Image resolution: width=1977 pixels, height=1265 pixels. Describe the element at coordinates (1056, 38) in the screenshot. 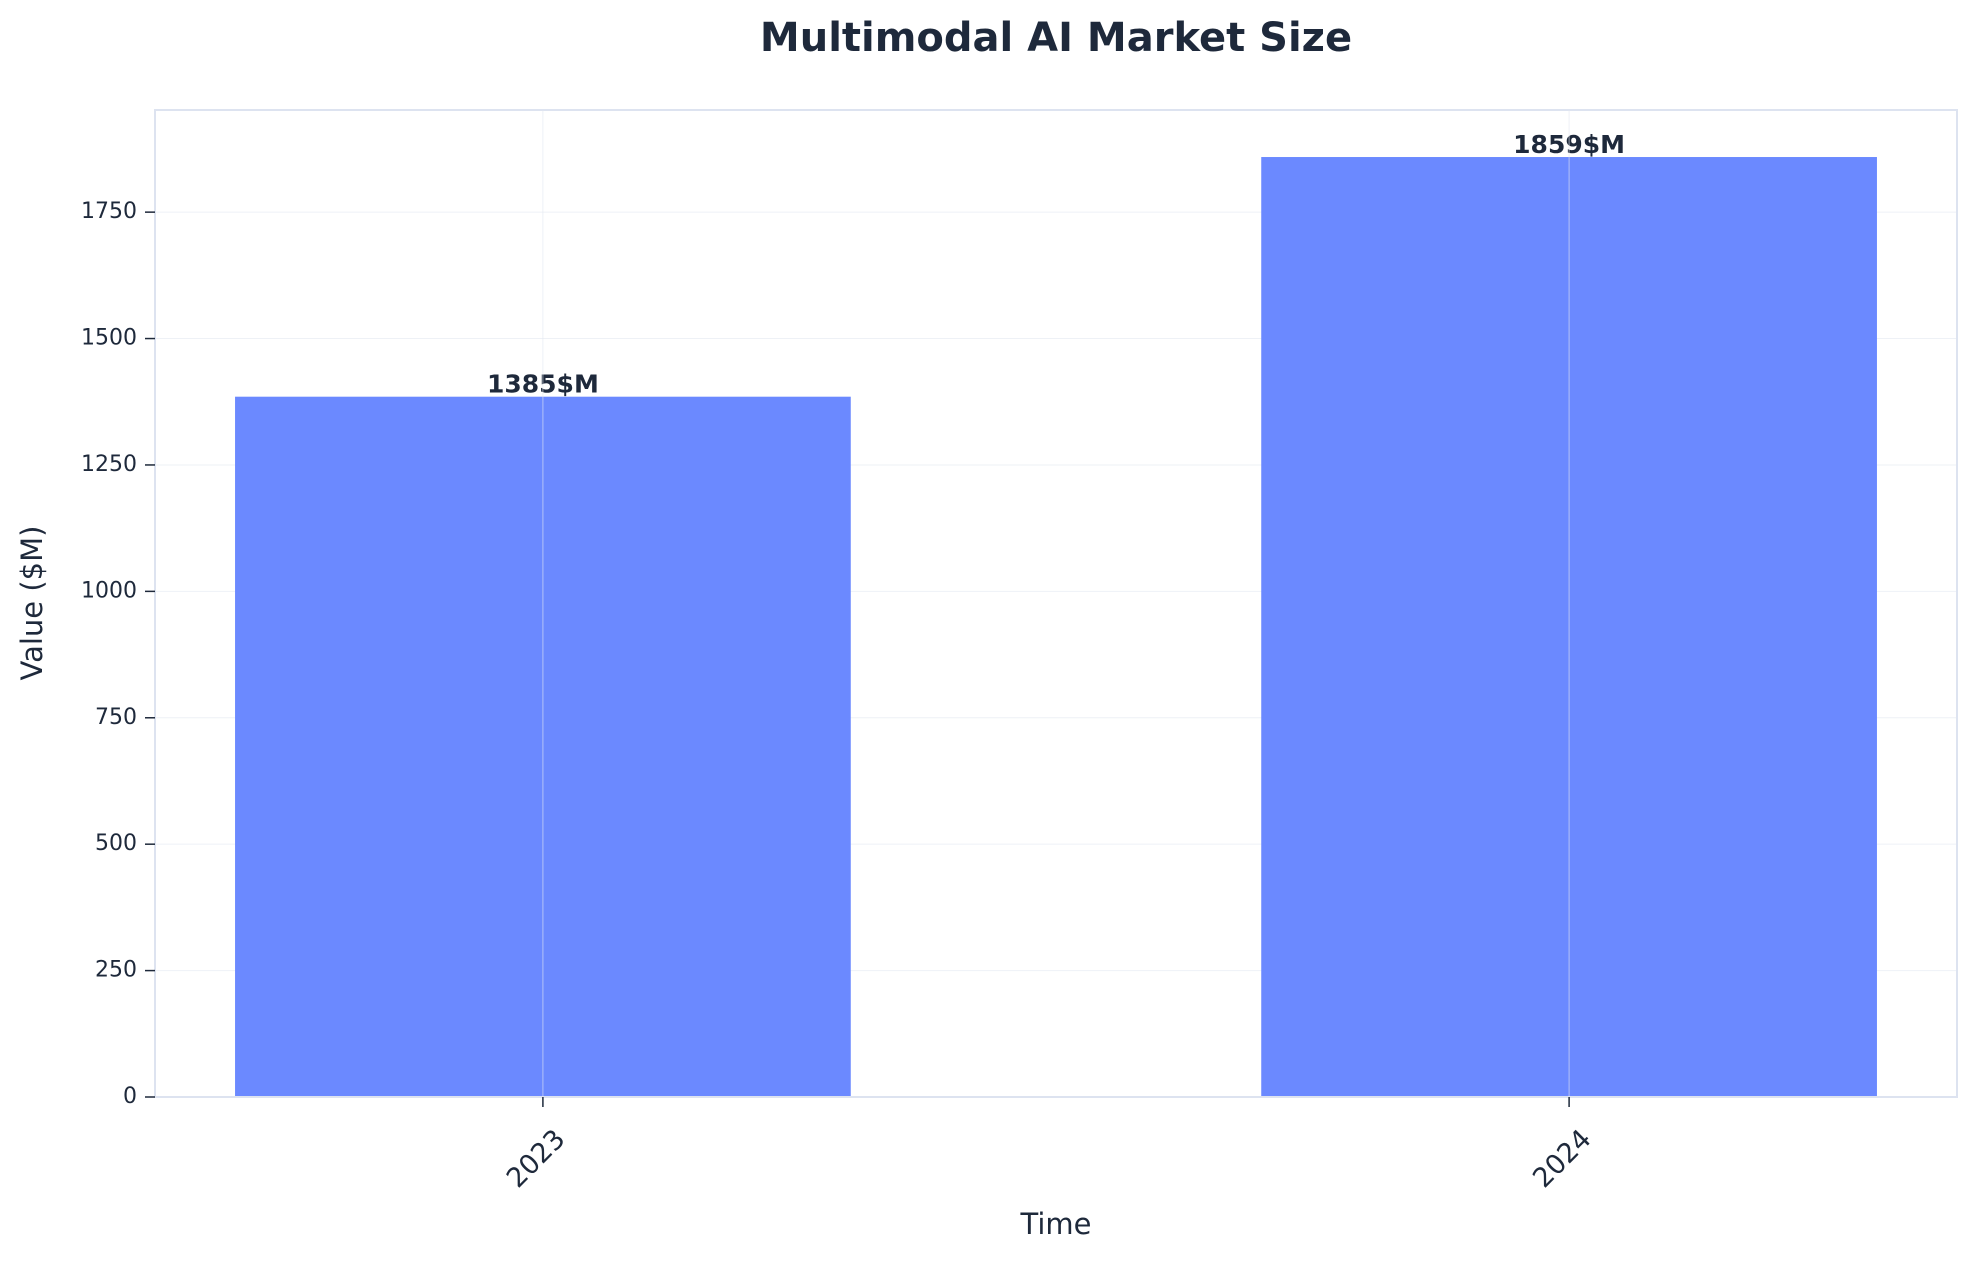

I see `chart-title: Multimodal AI Market Size` at that location.